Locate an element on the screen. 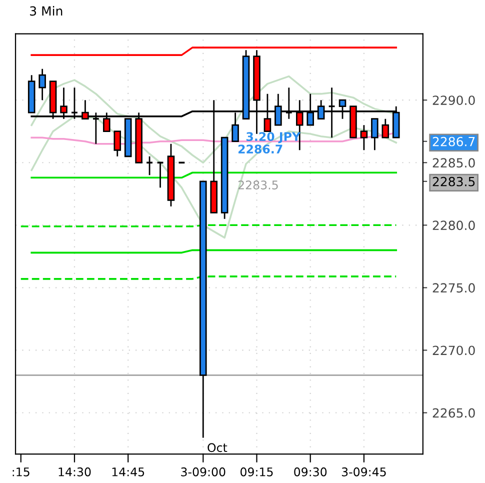  y-tick-label: 2290.0 is located at coordinates (453, 101).